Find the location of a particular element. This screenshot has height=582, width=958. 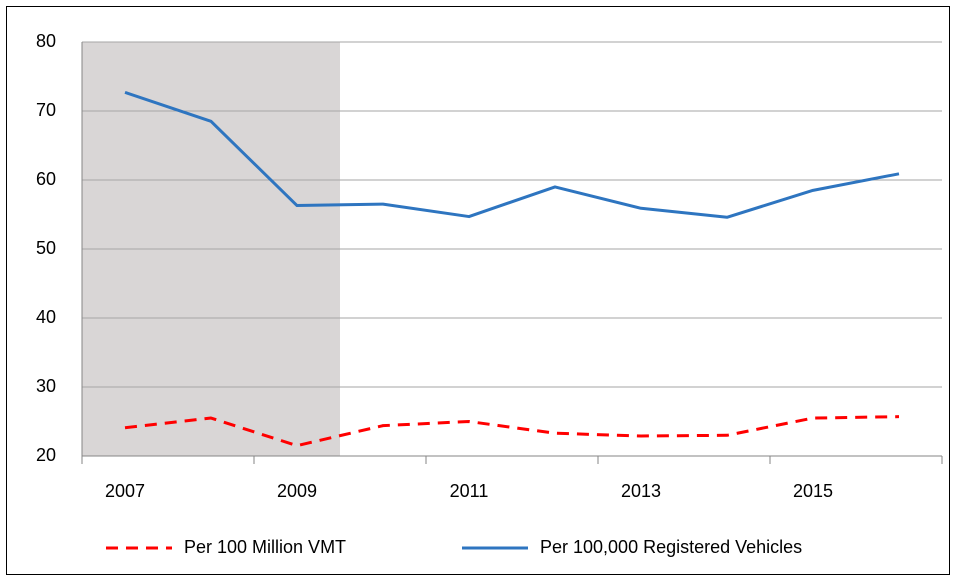

x-tick-label: 2013 is located at coordinates (641, 491).